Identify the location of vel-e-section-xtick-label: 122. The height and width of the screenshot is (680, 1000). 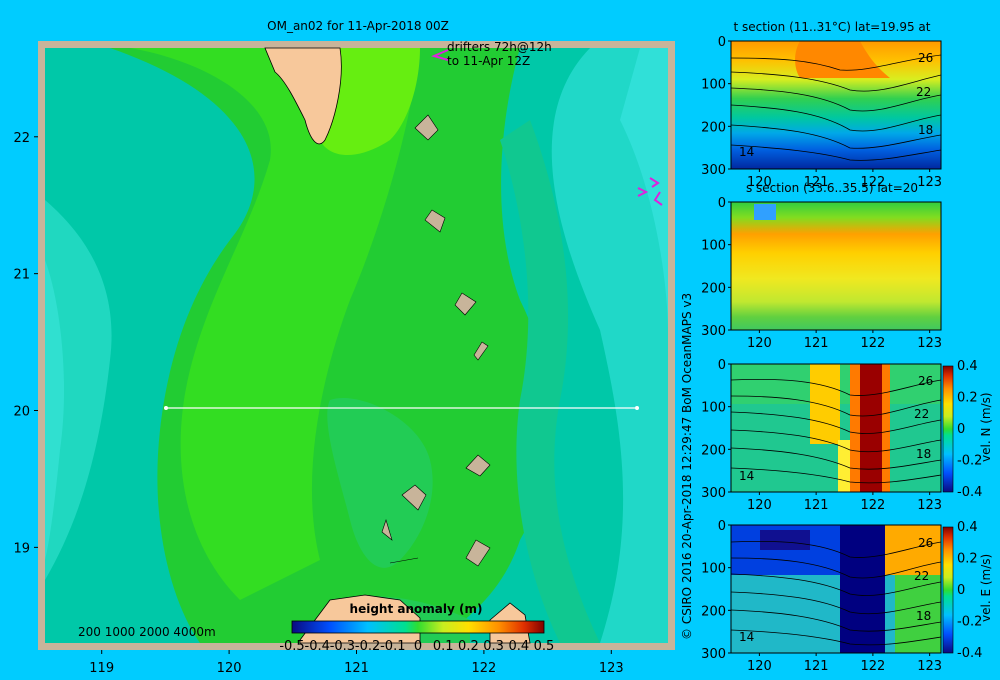
(872, 666).